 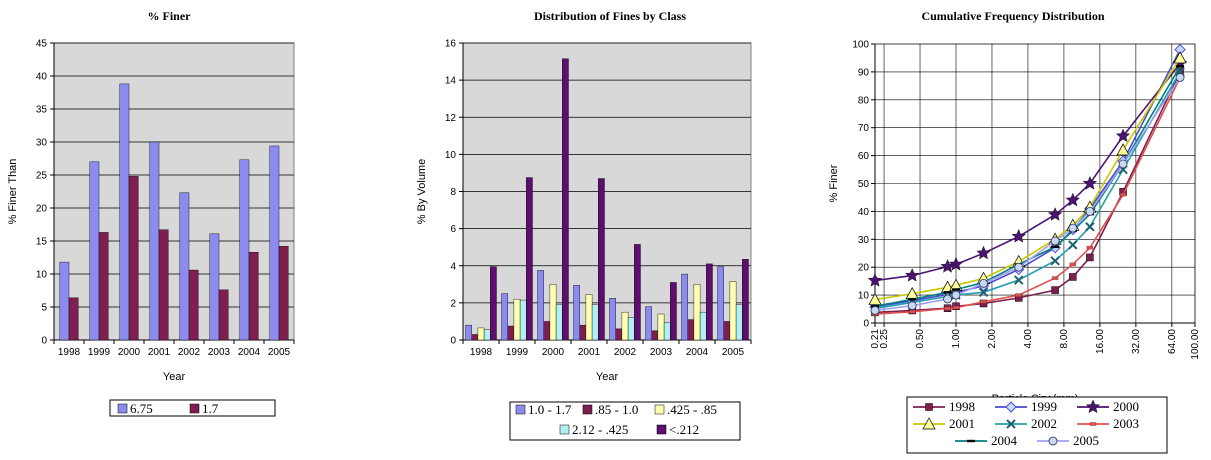 What do you see at coordinates (1172, 341) in the screenshot?
I see `c3-xtick-label: 64.00` at bounding box center [1172, 341].